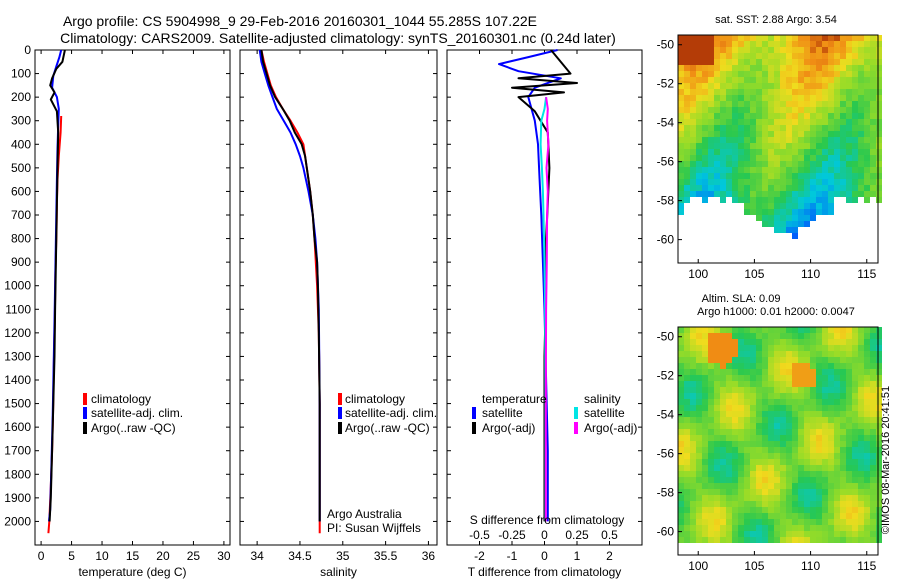 The height and width of the screenshot is (580, 900). What do you see at coordinates (741, 299) in the screenshot?
I see `sla-map-title: Altim. SLA: 0.09` at bounding box center [741, 299].